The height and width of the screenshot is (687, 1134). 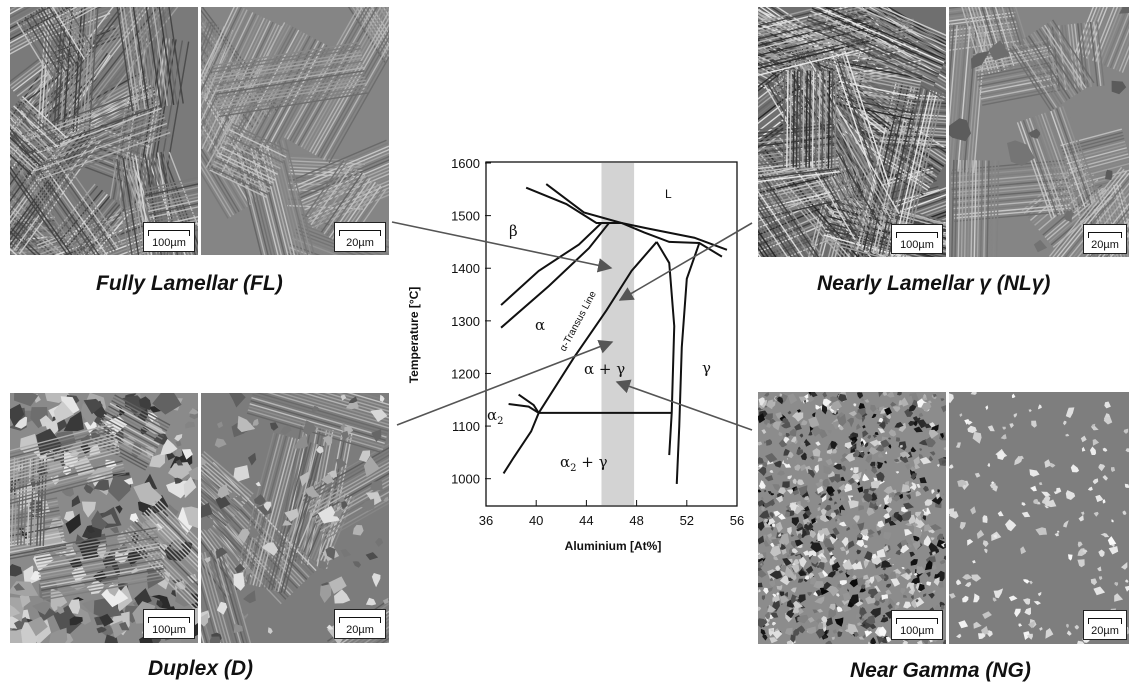 What do you see at coordinates (360, 624) in the screenshot?
I see `scale-bar: 20µm` at bounding box center [360, 624].